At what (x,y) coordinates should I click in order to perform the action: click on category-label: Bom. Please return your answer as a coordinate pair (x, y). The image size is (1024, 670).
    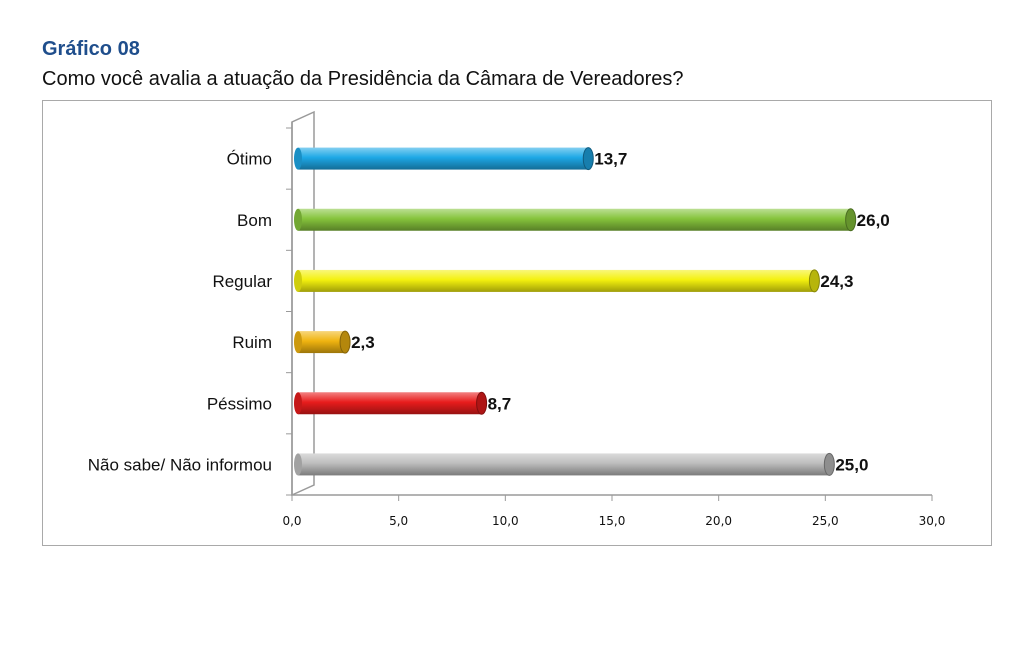
    Looking at the image, I should click on (254, 220).